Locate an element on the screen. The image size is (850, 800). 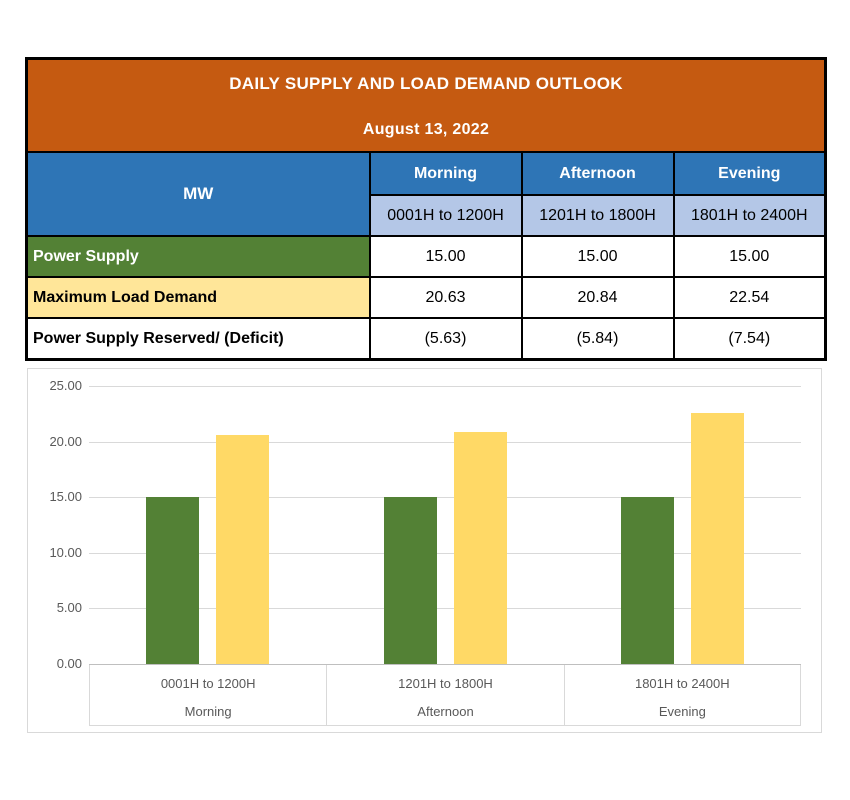
x-axis-category: 0001H to 1200H Morning is located at coordinates (207, 695).